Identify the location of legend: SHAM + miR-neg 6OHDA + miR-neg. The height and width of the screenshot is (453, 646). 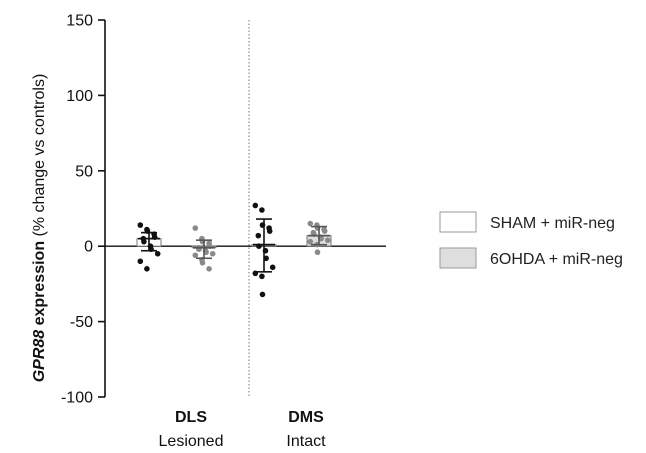
(531, 240).